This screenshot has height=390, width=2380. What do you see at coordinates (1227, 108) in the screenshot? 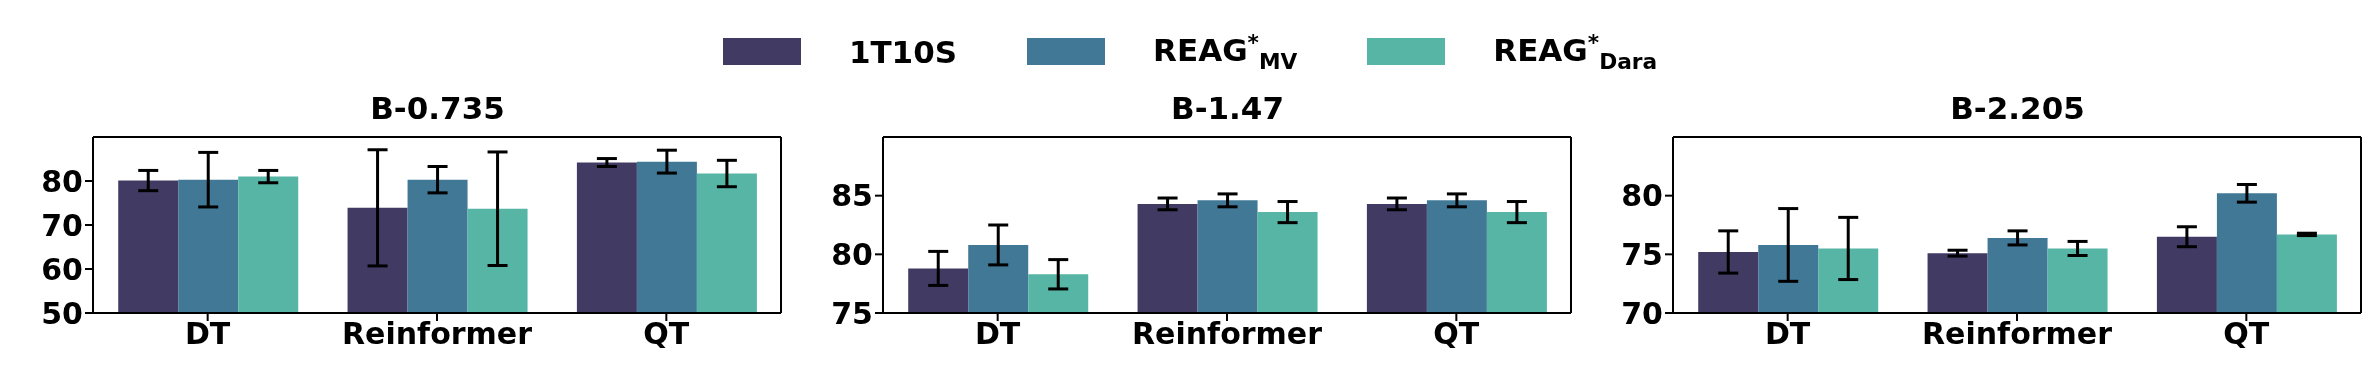
I see `chart-title: B-1.47` at bounding box center [1227, 108].